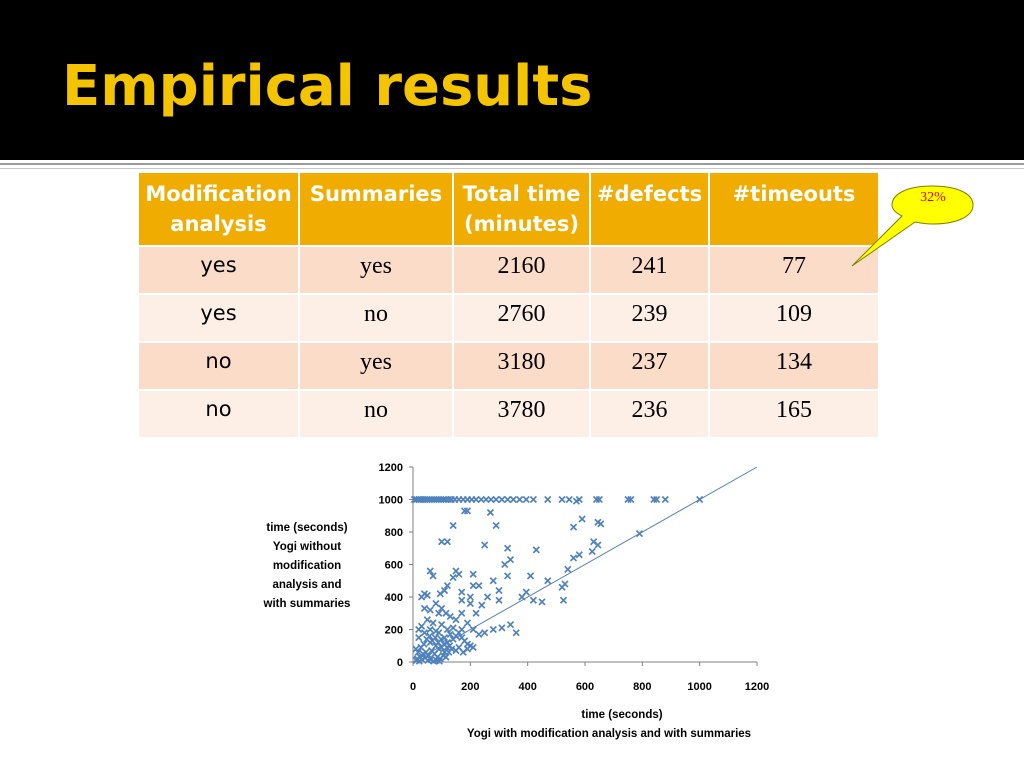 This screenshot has height=768, width=1024. Describe the element at coordinates (649, 318) in the screenshot. I see `cell-defects: 239` at that location.